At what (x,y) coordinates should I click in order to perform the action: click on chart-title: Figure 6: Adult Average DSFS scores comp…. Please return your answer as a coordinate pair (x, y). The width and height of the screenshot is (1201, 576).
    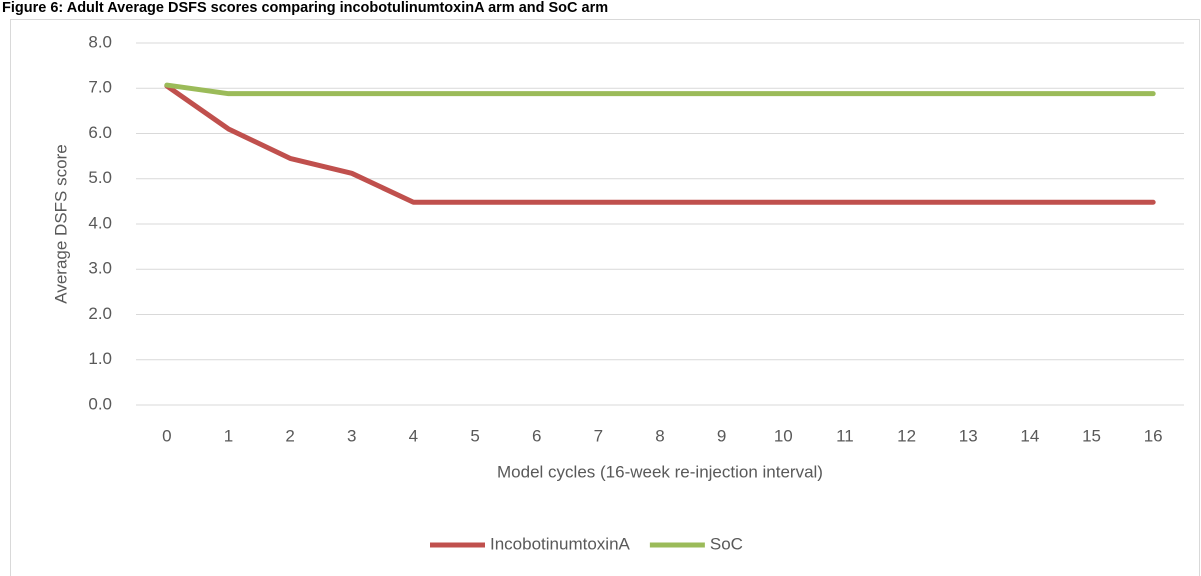
    Looking at the image, I should click on (305, 8).